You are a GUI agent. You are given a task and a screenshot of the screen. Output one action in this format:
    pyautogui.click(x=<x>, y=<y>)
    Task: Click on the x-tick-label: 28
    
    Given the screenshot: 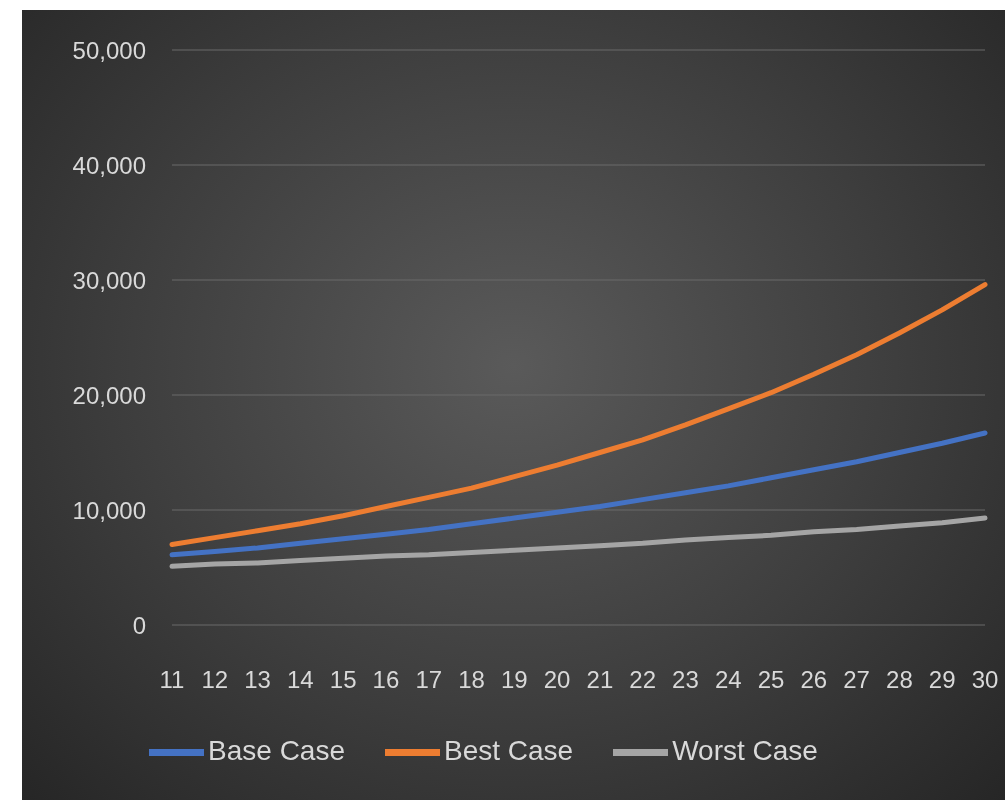 What is the action you would take?
    pyautogui.click(x=899, y=680)
    